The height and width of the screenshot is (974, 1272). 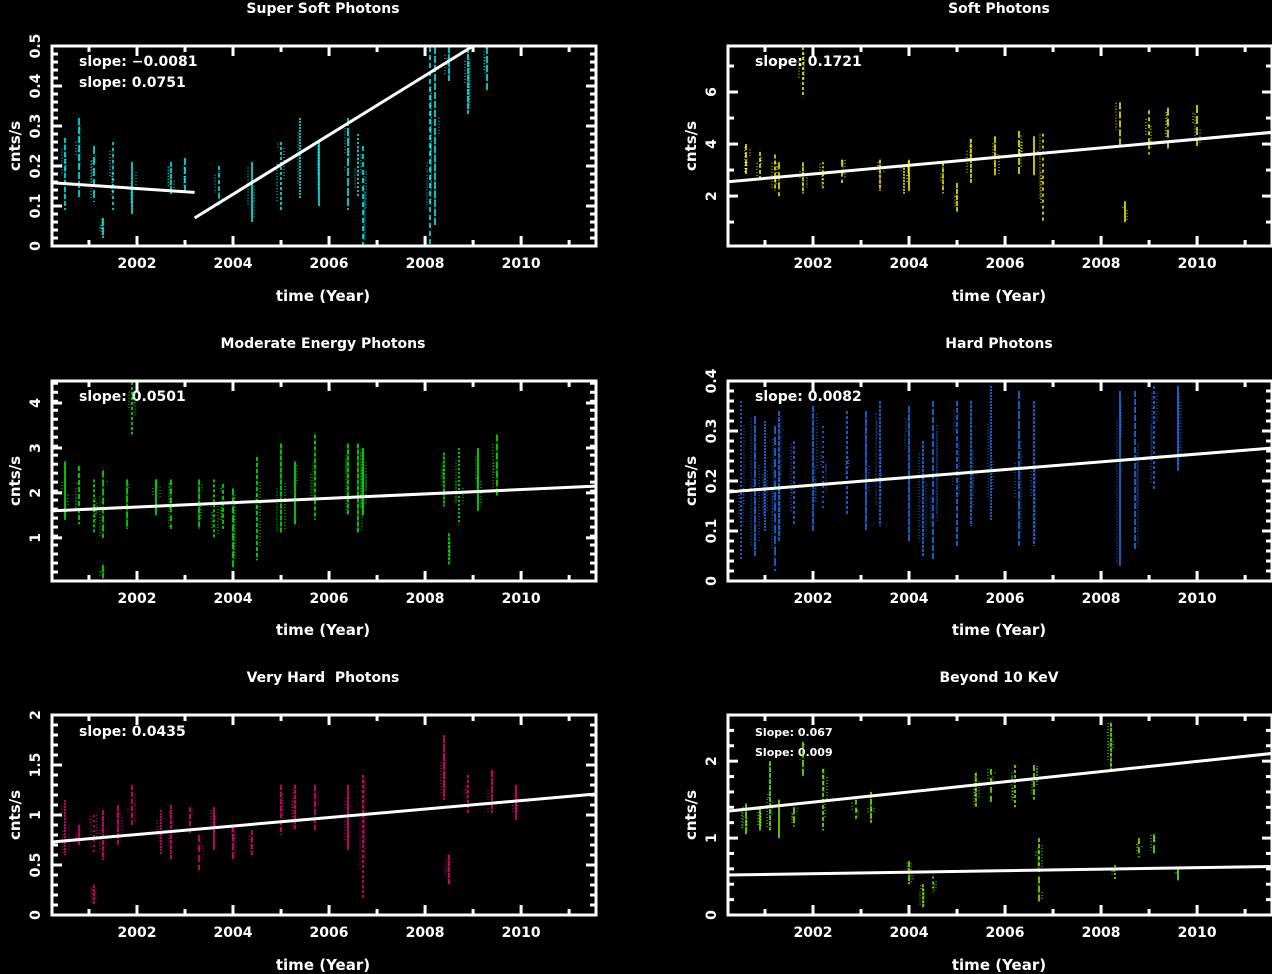 I want to click on panel-title: Super Soft Photons, so click(x=322, y=9).